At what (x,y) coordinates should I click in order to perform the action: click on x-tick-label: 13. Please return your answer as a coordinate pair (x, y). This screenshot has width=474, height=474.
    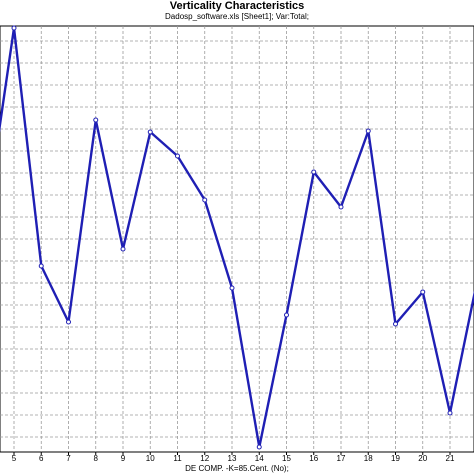
    Looking at the image, I should click on (232, 458).